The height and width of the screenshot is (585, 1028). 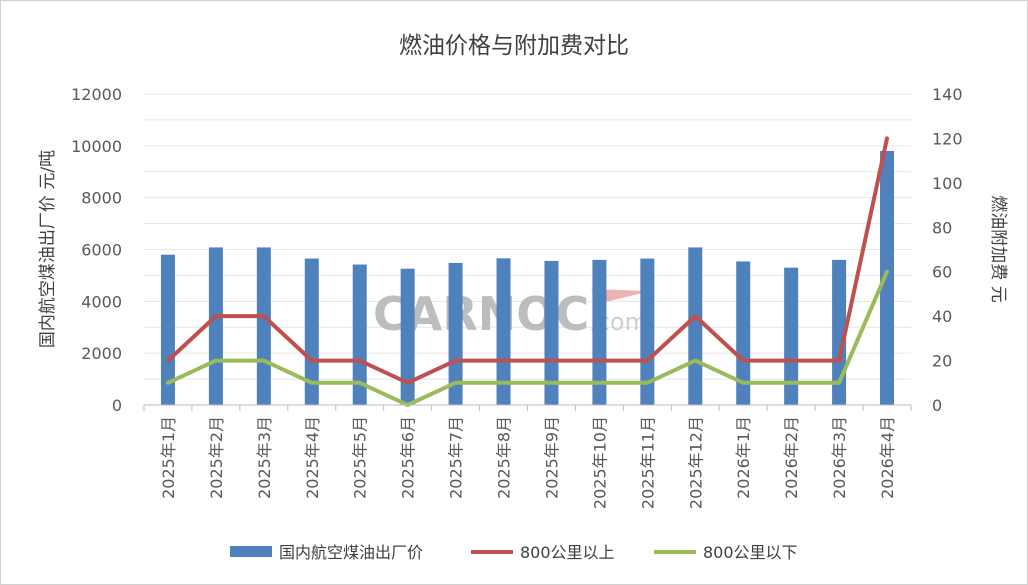 What do you see at coordinates (514, 46) in the screenshot?
I see `chart-title: 燃油价格与附加费对比` at bounding box center [514, 46].